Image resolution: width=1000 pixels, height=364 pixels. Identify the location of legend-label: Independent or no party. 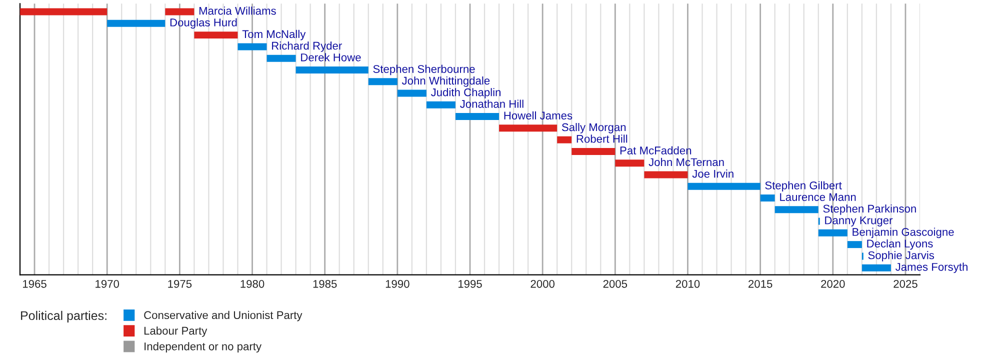
(203, 347).